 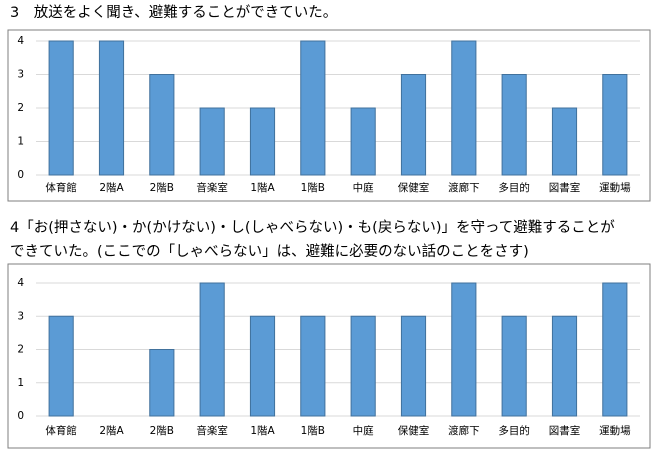 What do you see at coordinates (269, 251) in the screenshot?
I see `chart-title: できていた。(ここでの「しゃべらない」は、避難に必要のない話のことをさす)` at bounding box center [269, 251].